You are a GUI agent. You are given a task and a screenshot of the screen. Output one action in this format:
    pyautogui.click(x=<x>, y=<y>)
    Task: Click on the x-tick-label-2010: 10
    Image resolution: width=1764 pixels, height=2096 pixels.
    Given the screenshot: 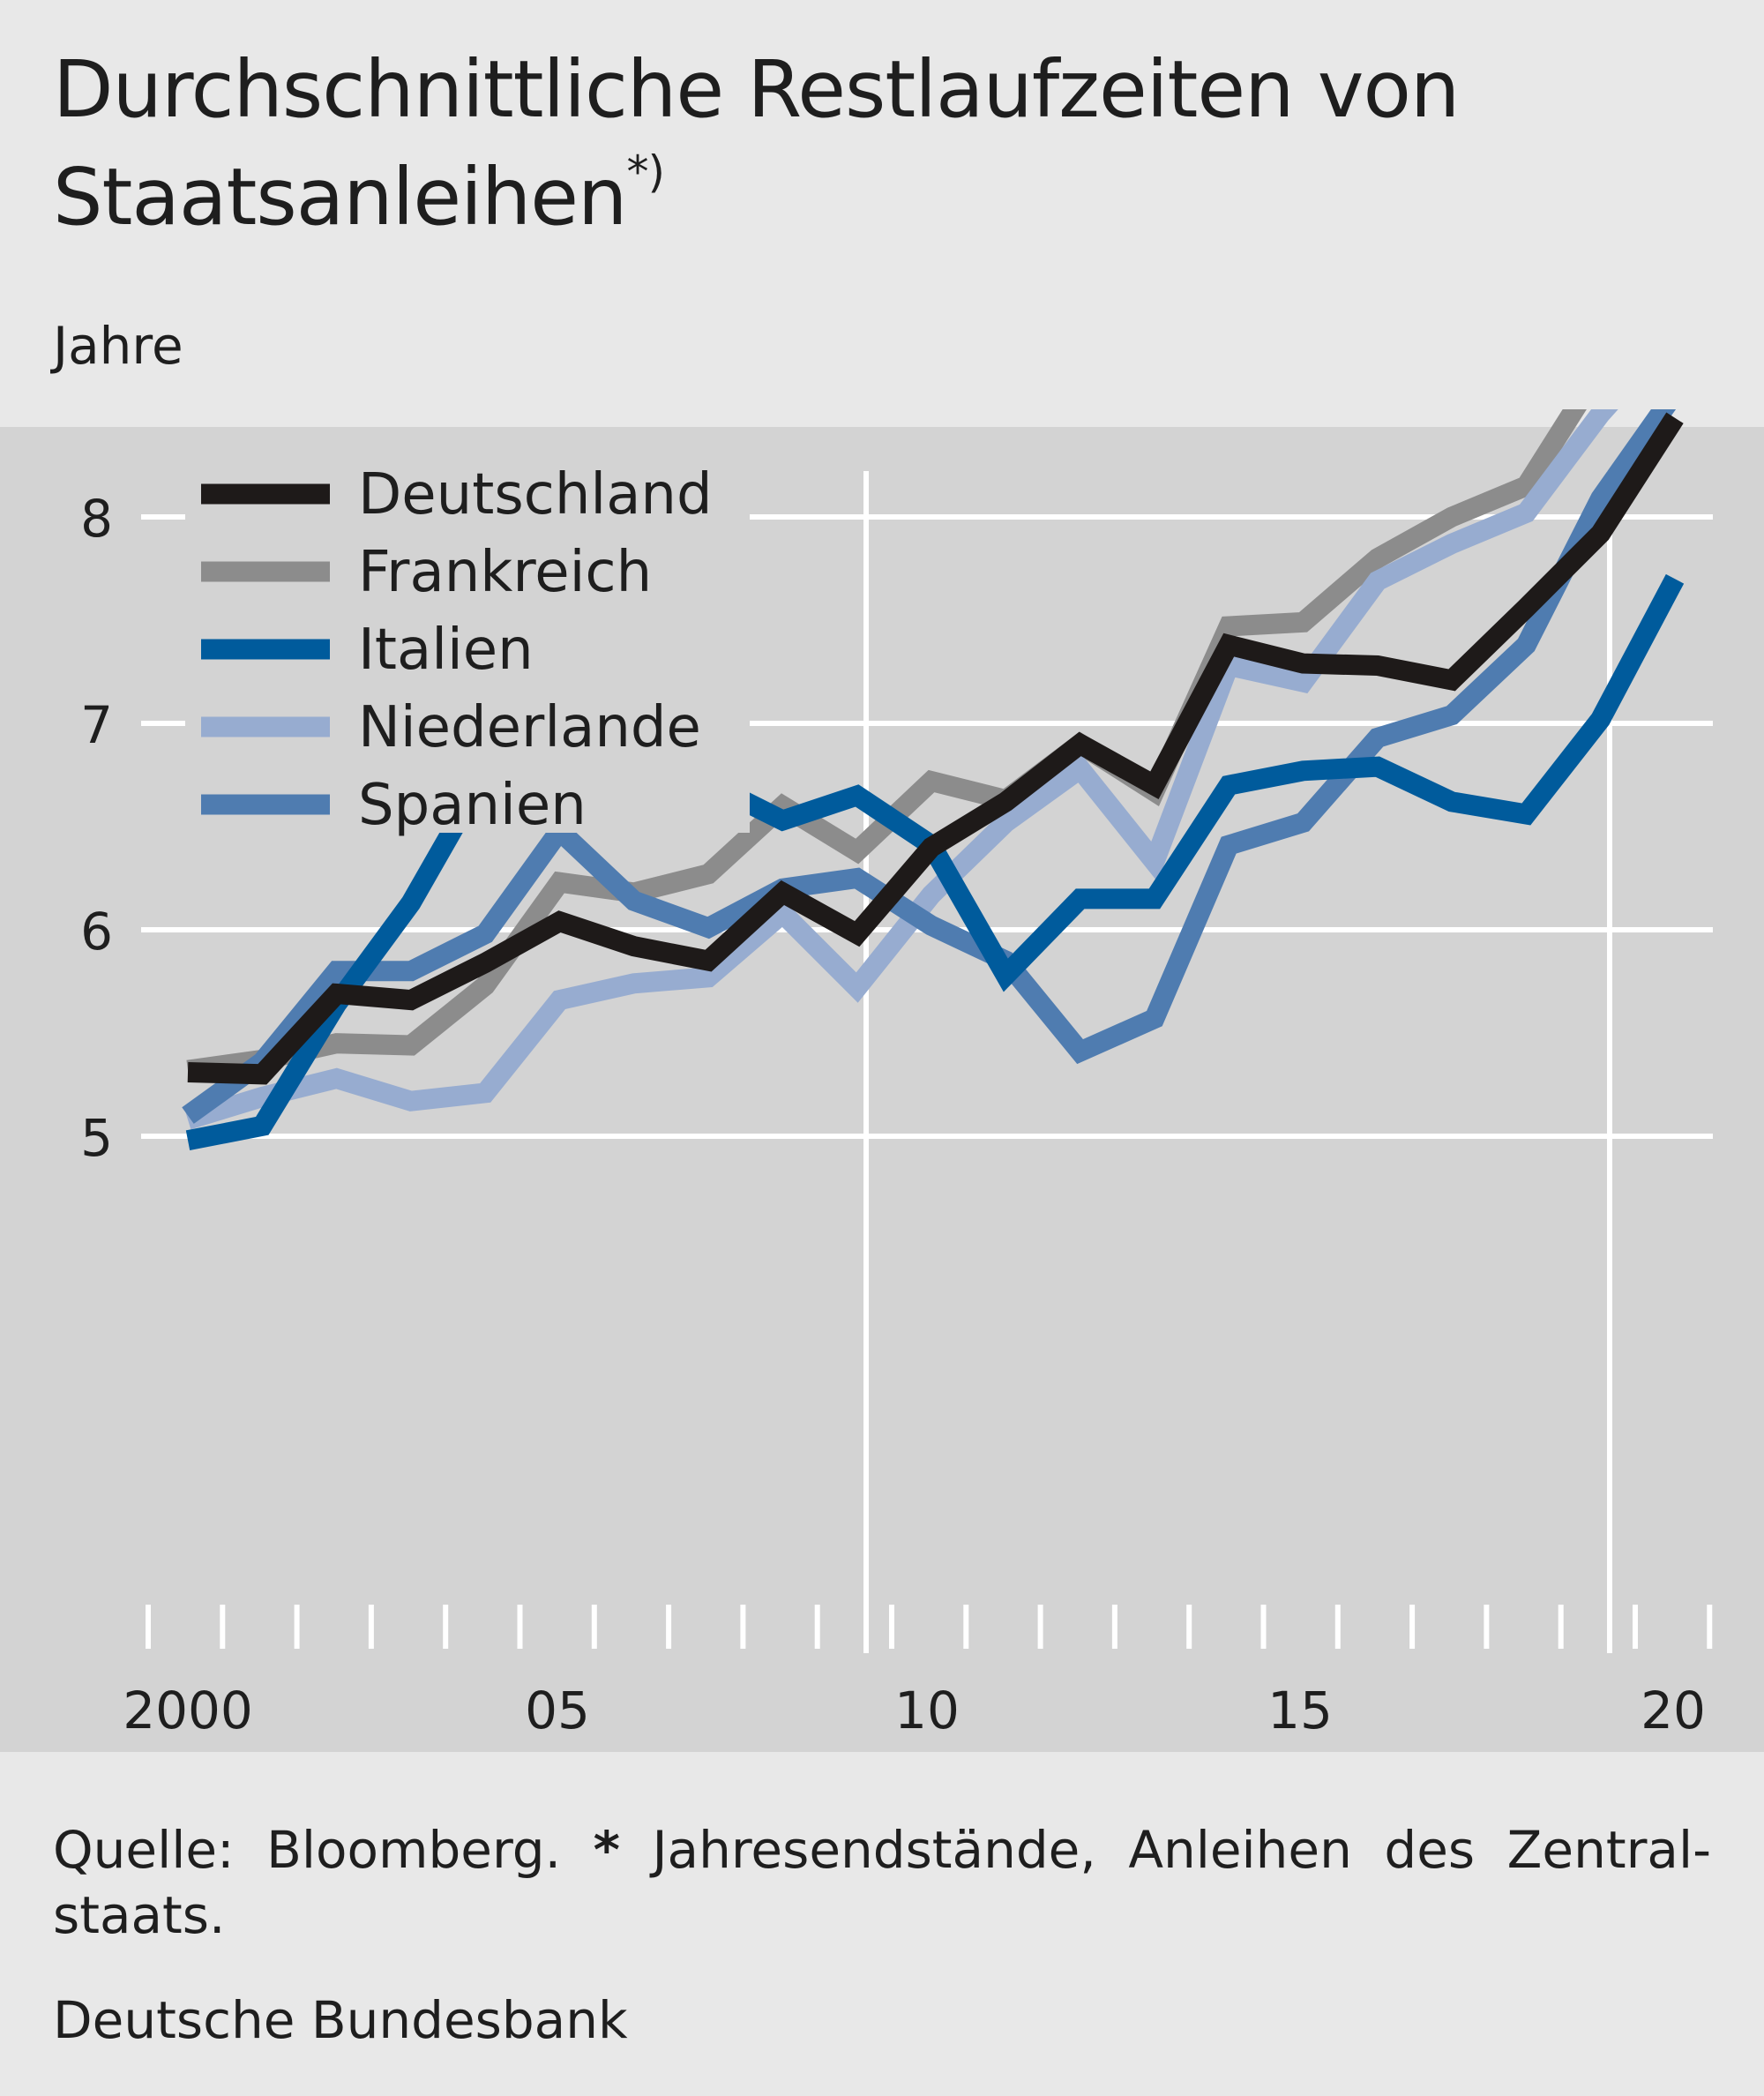 What is the action you would take?
    pyautogui.click(x=927, y=1710)
    